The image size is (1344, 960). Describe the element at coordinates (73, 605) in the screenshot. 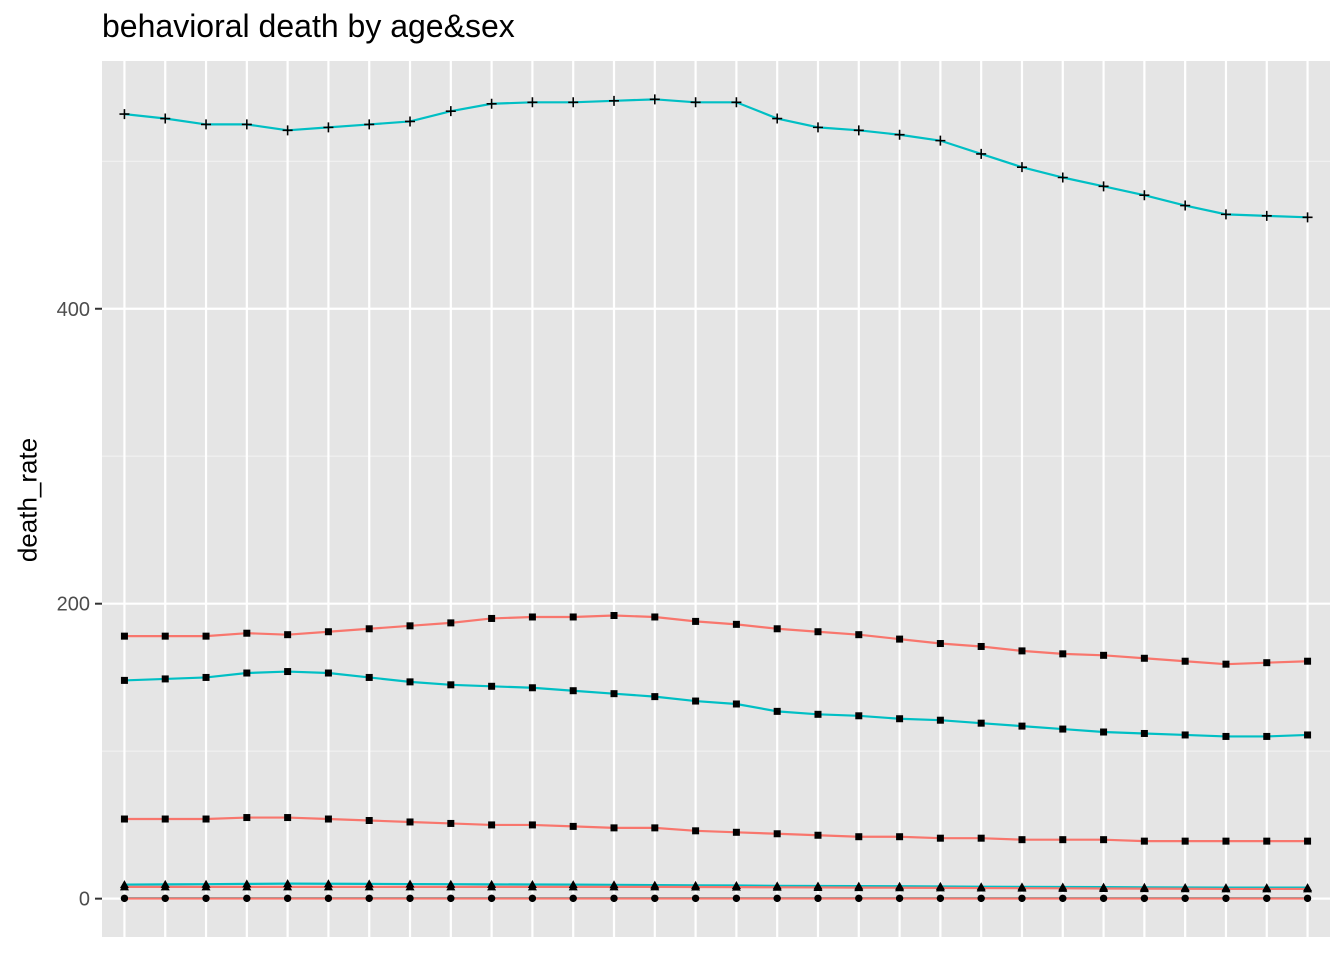

I see `y-tick-label: 200` at that location.